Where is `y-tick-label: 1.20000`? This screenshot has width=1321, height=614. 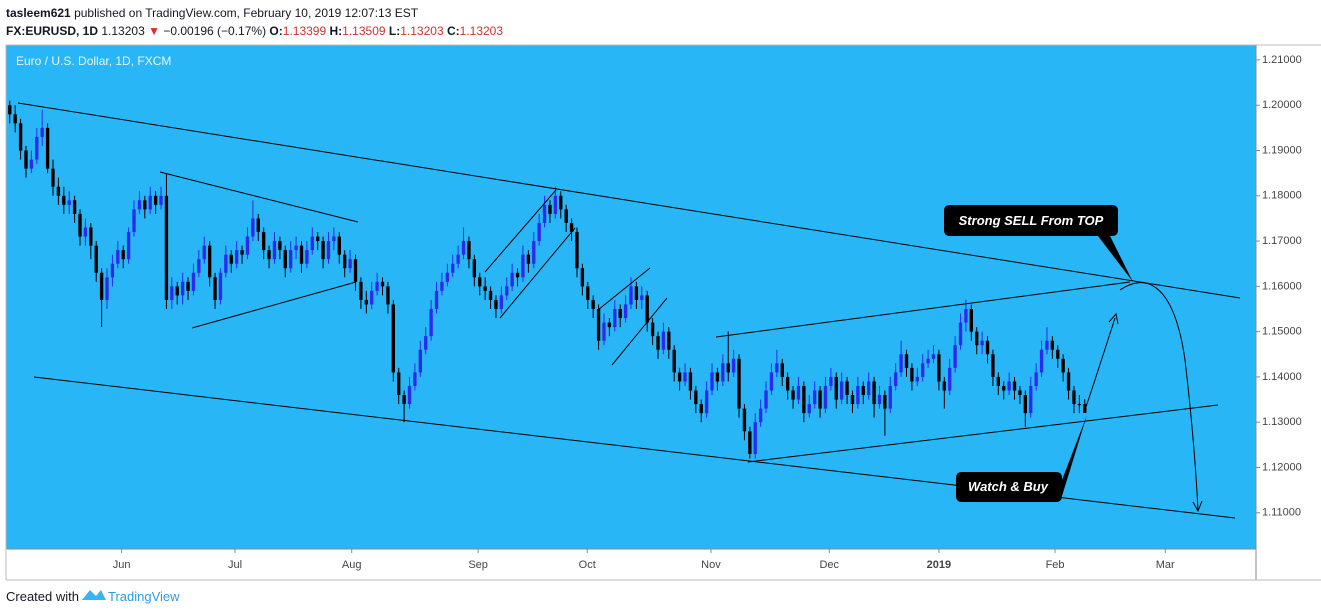
y-tick-label: 1.20000 is located at coordinates (1282, 105).